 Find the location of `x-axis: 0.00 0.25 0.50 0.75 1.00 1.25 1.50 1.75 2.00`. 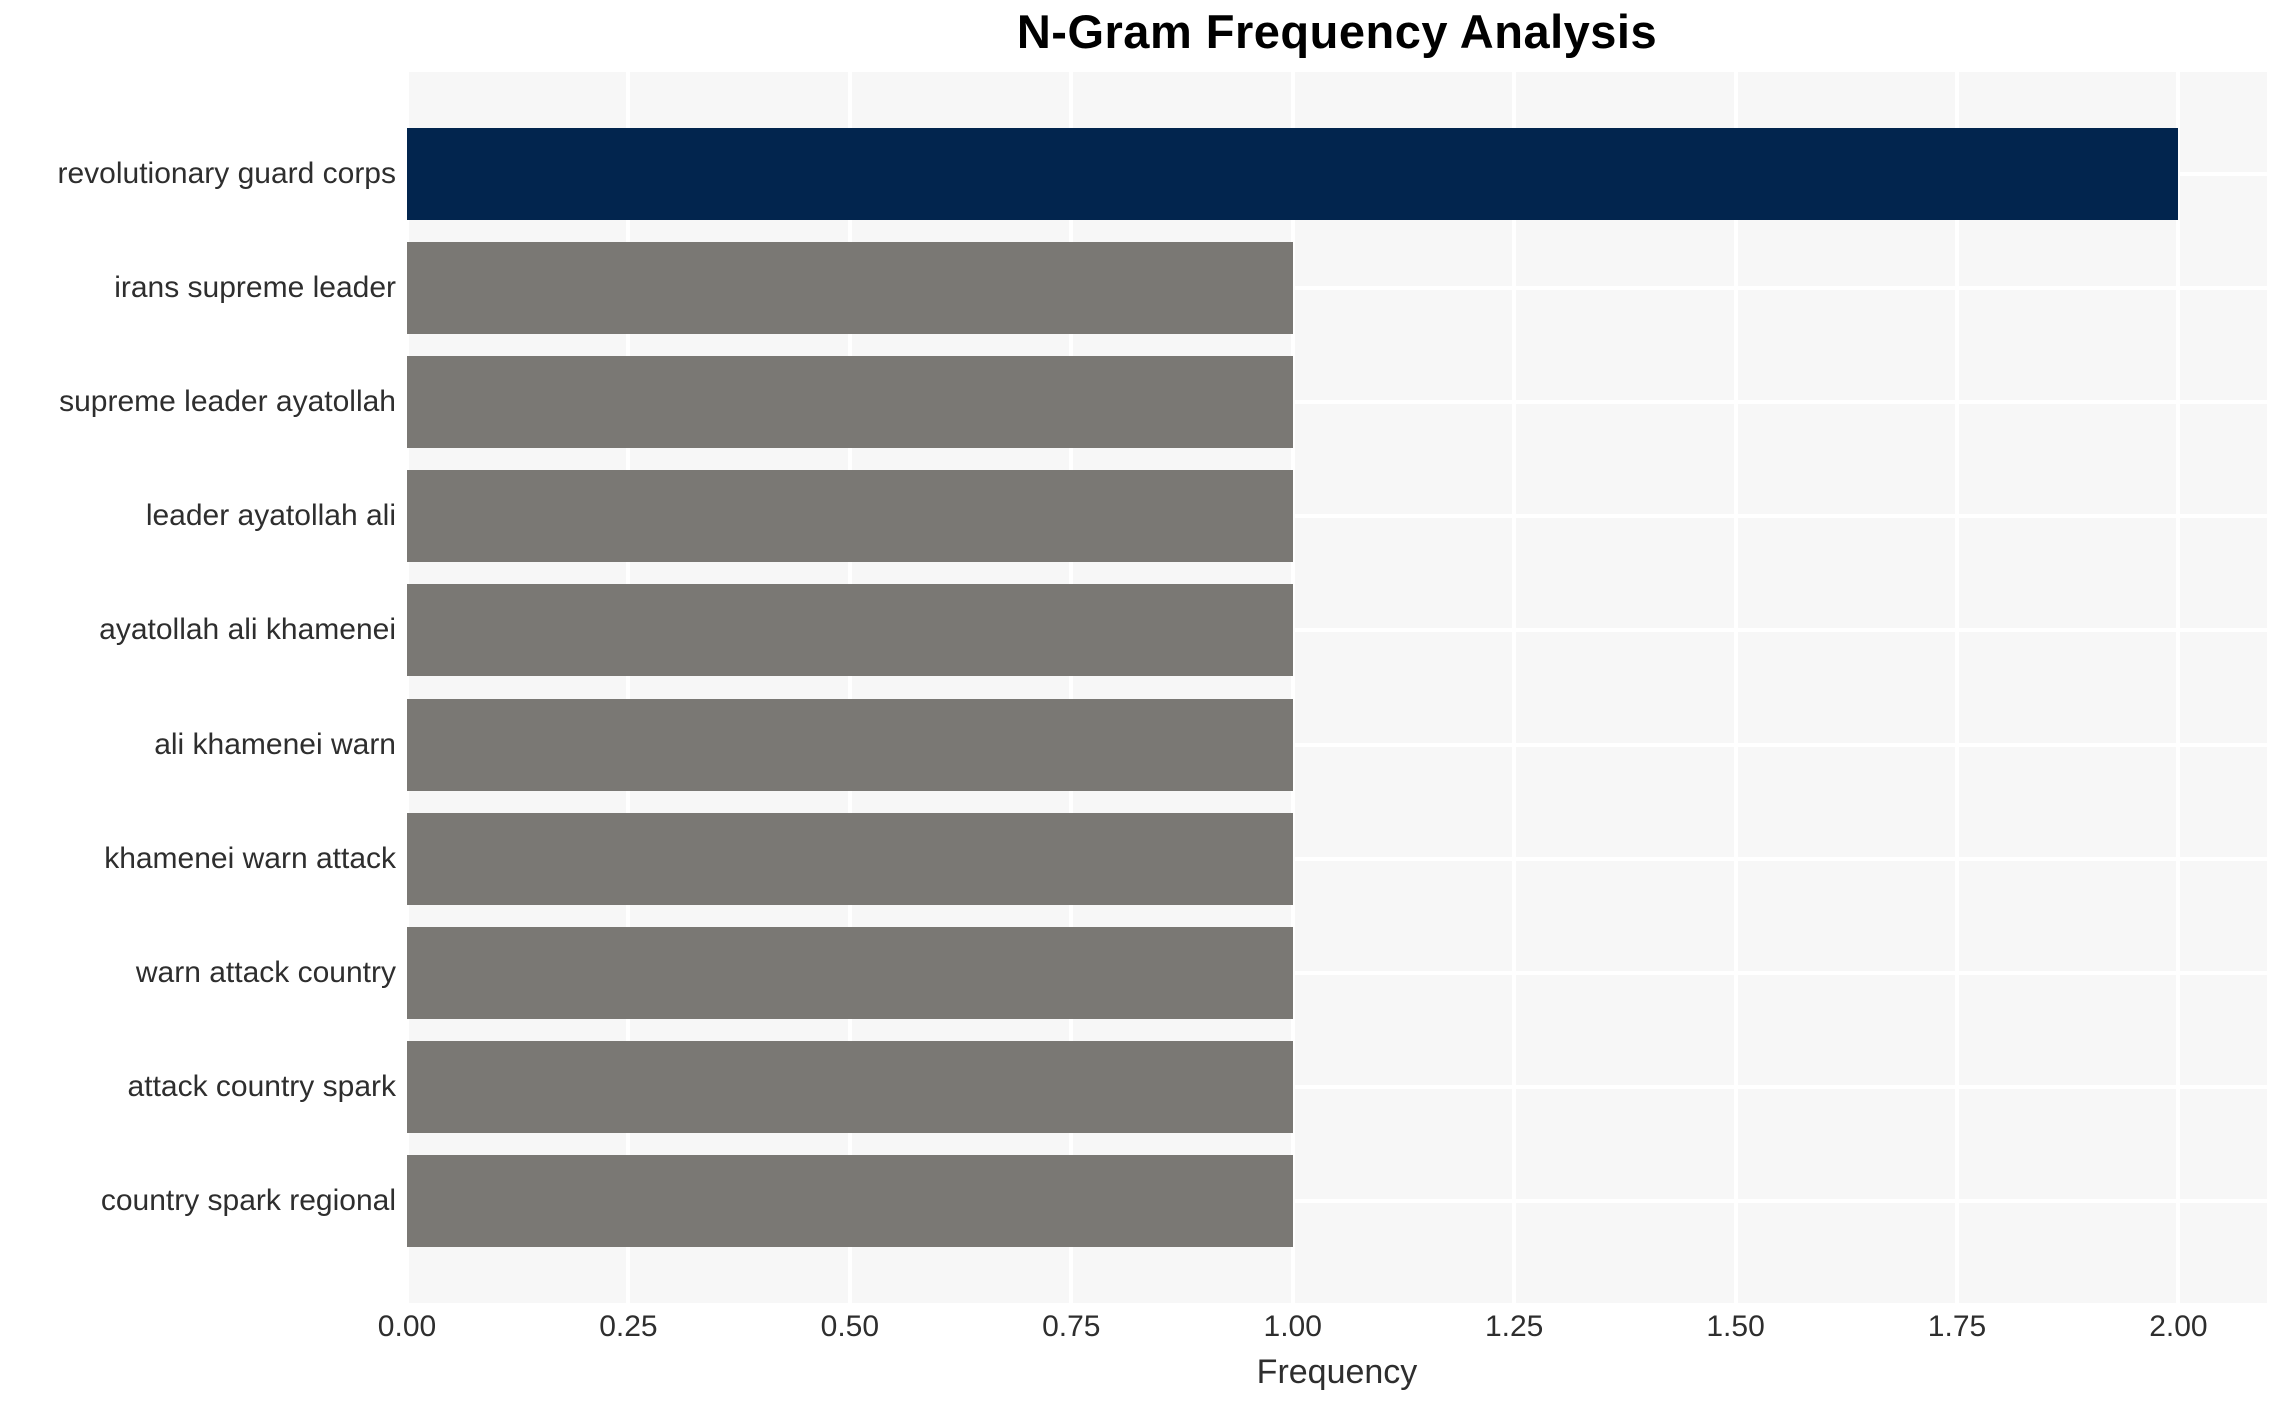

x-axis: 0.00 0.25 0.50 0.75 1.00 1.25 1.50 1.75 2.00 is located at coordinates (1322, 1329).